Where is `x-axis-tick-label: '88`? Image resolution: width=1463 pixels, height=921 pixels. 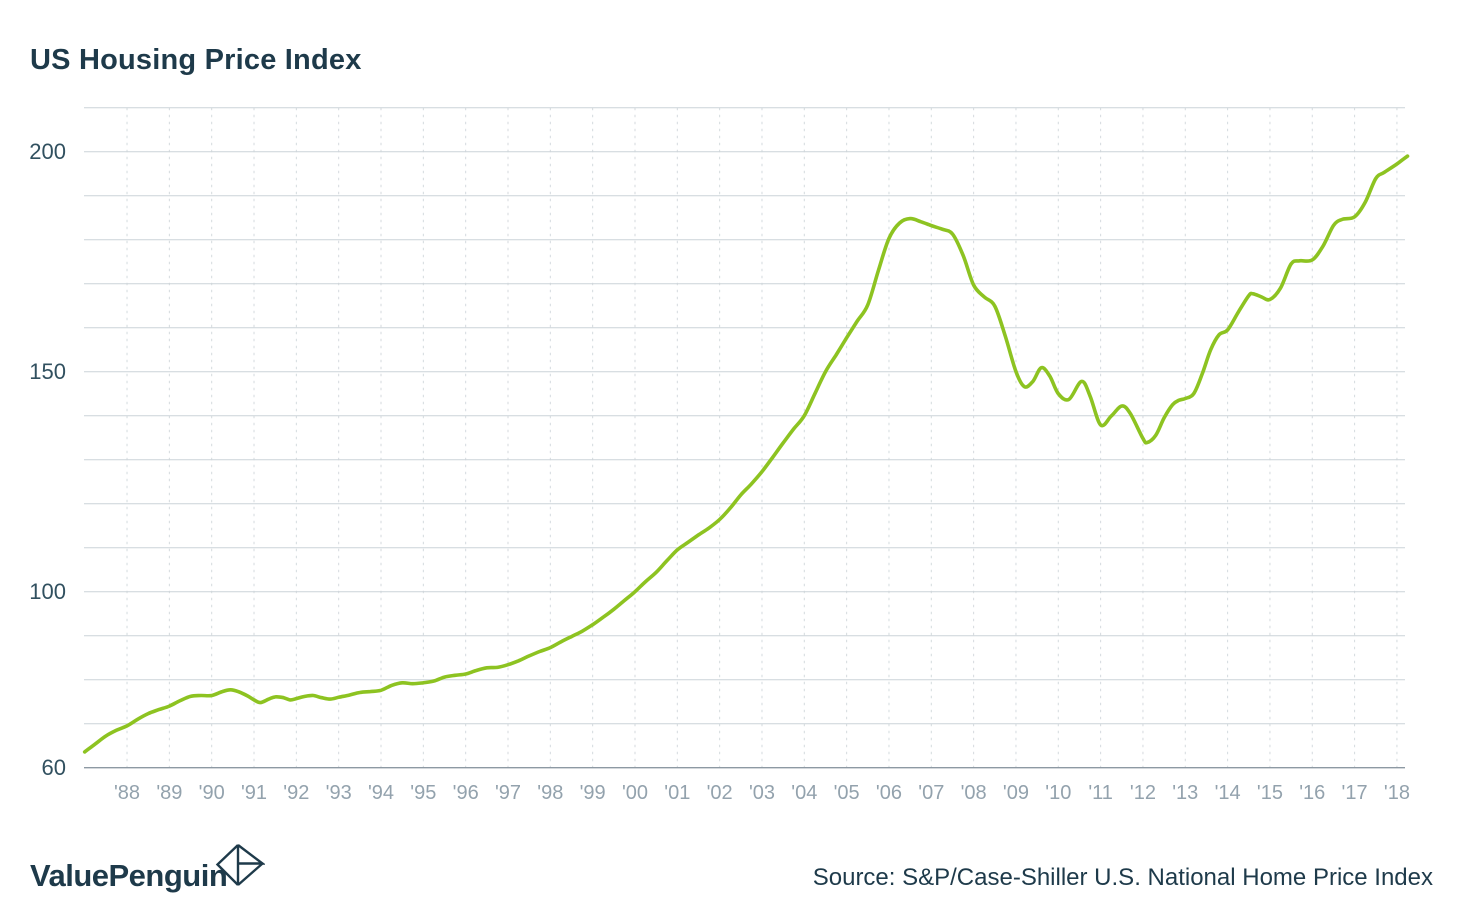
x-axis-tick-label: '88 is located at coordinates (127, 793).